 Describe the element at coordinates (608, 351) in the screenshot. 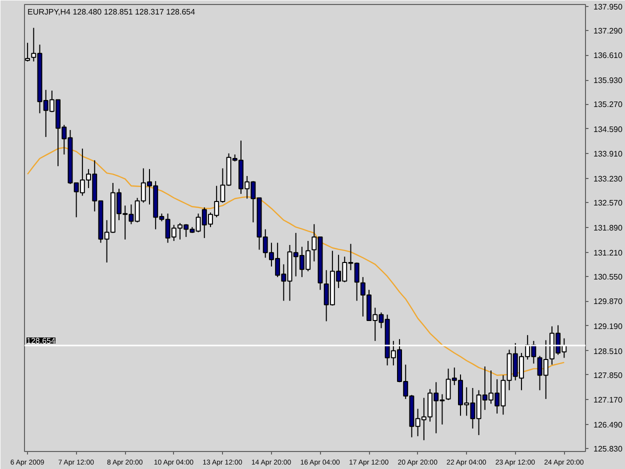

I see `y-tick-label: 128.510` at that location.